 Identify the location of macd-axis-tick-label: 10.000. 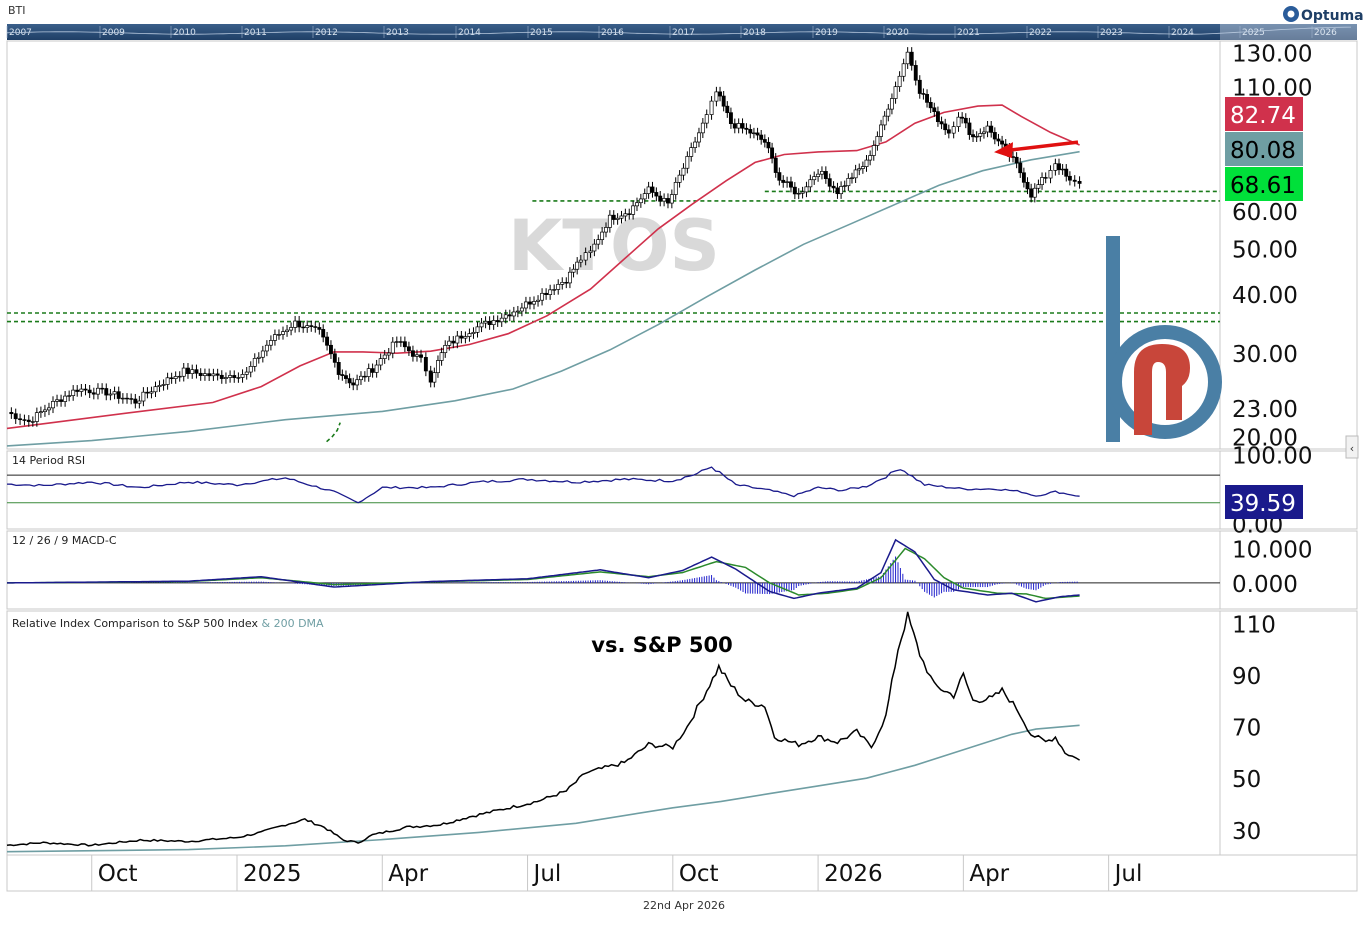
(1272, 550).